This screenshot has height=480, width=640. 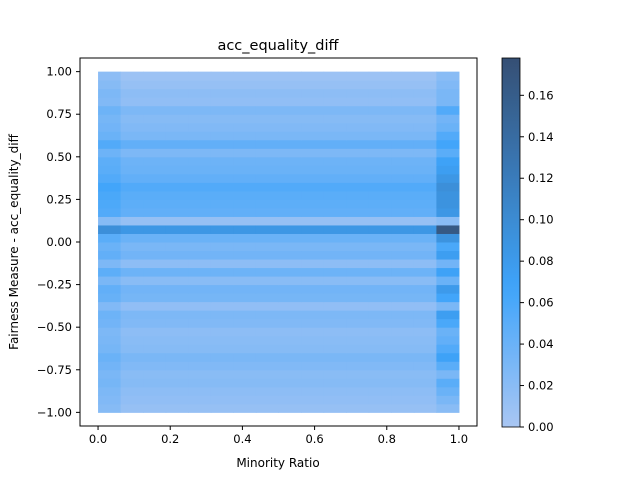 I want to click on colorbar, so click(x=511, y=242).